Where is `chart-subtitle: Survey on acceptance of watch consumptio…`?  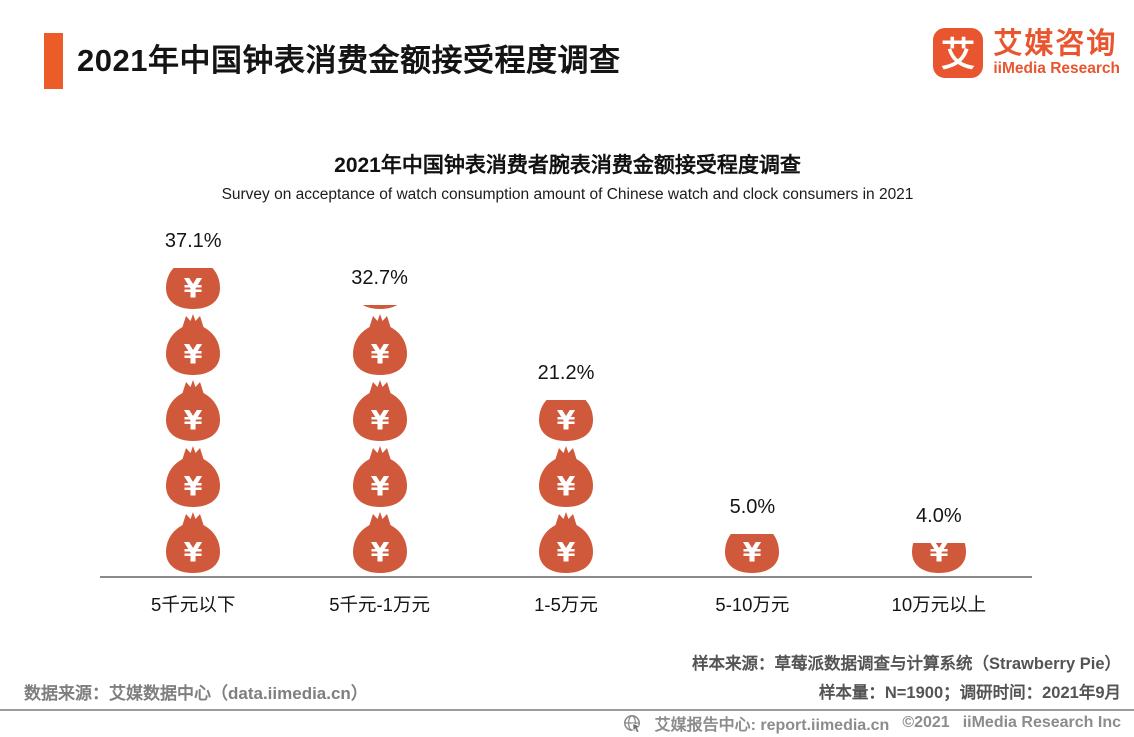
chart-subtitle: Survey on acceptance of watch consumptio… is located at coordinates (567, 194).